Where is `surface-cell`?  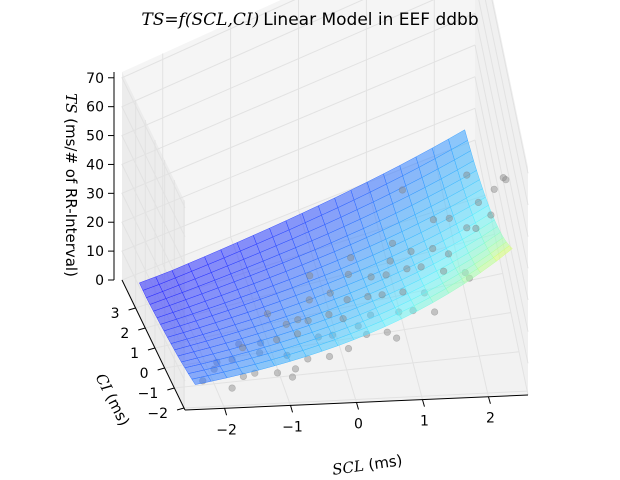
surface-cell is located at coordinates (503, 253).